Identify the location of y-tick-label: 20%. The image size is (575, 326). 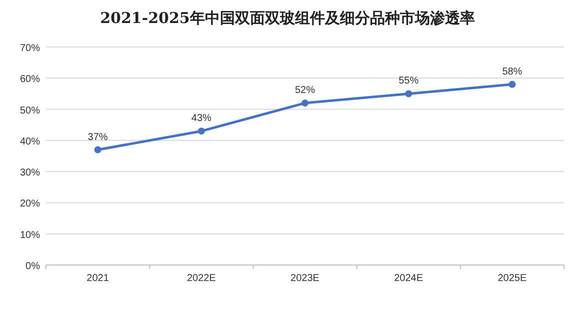
(30, 204).